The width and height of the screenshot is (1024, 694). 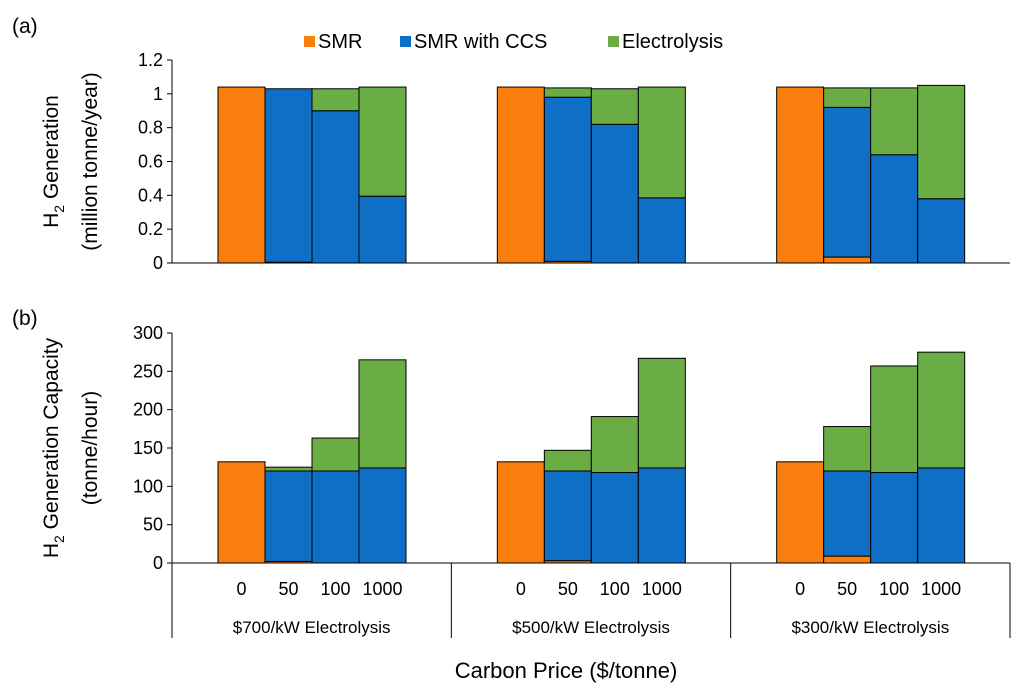 I want to click on y-tick-label-0-6: 1.2, so click(x=150, y=60).